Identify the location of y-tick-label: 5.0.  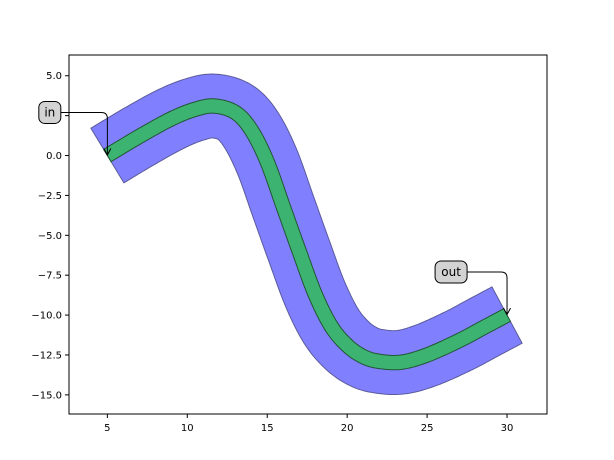
(54, 76).